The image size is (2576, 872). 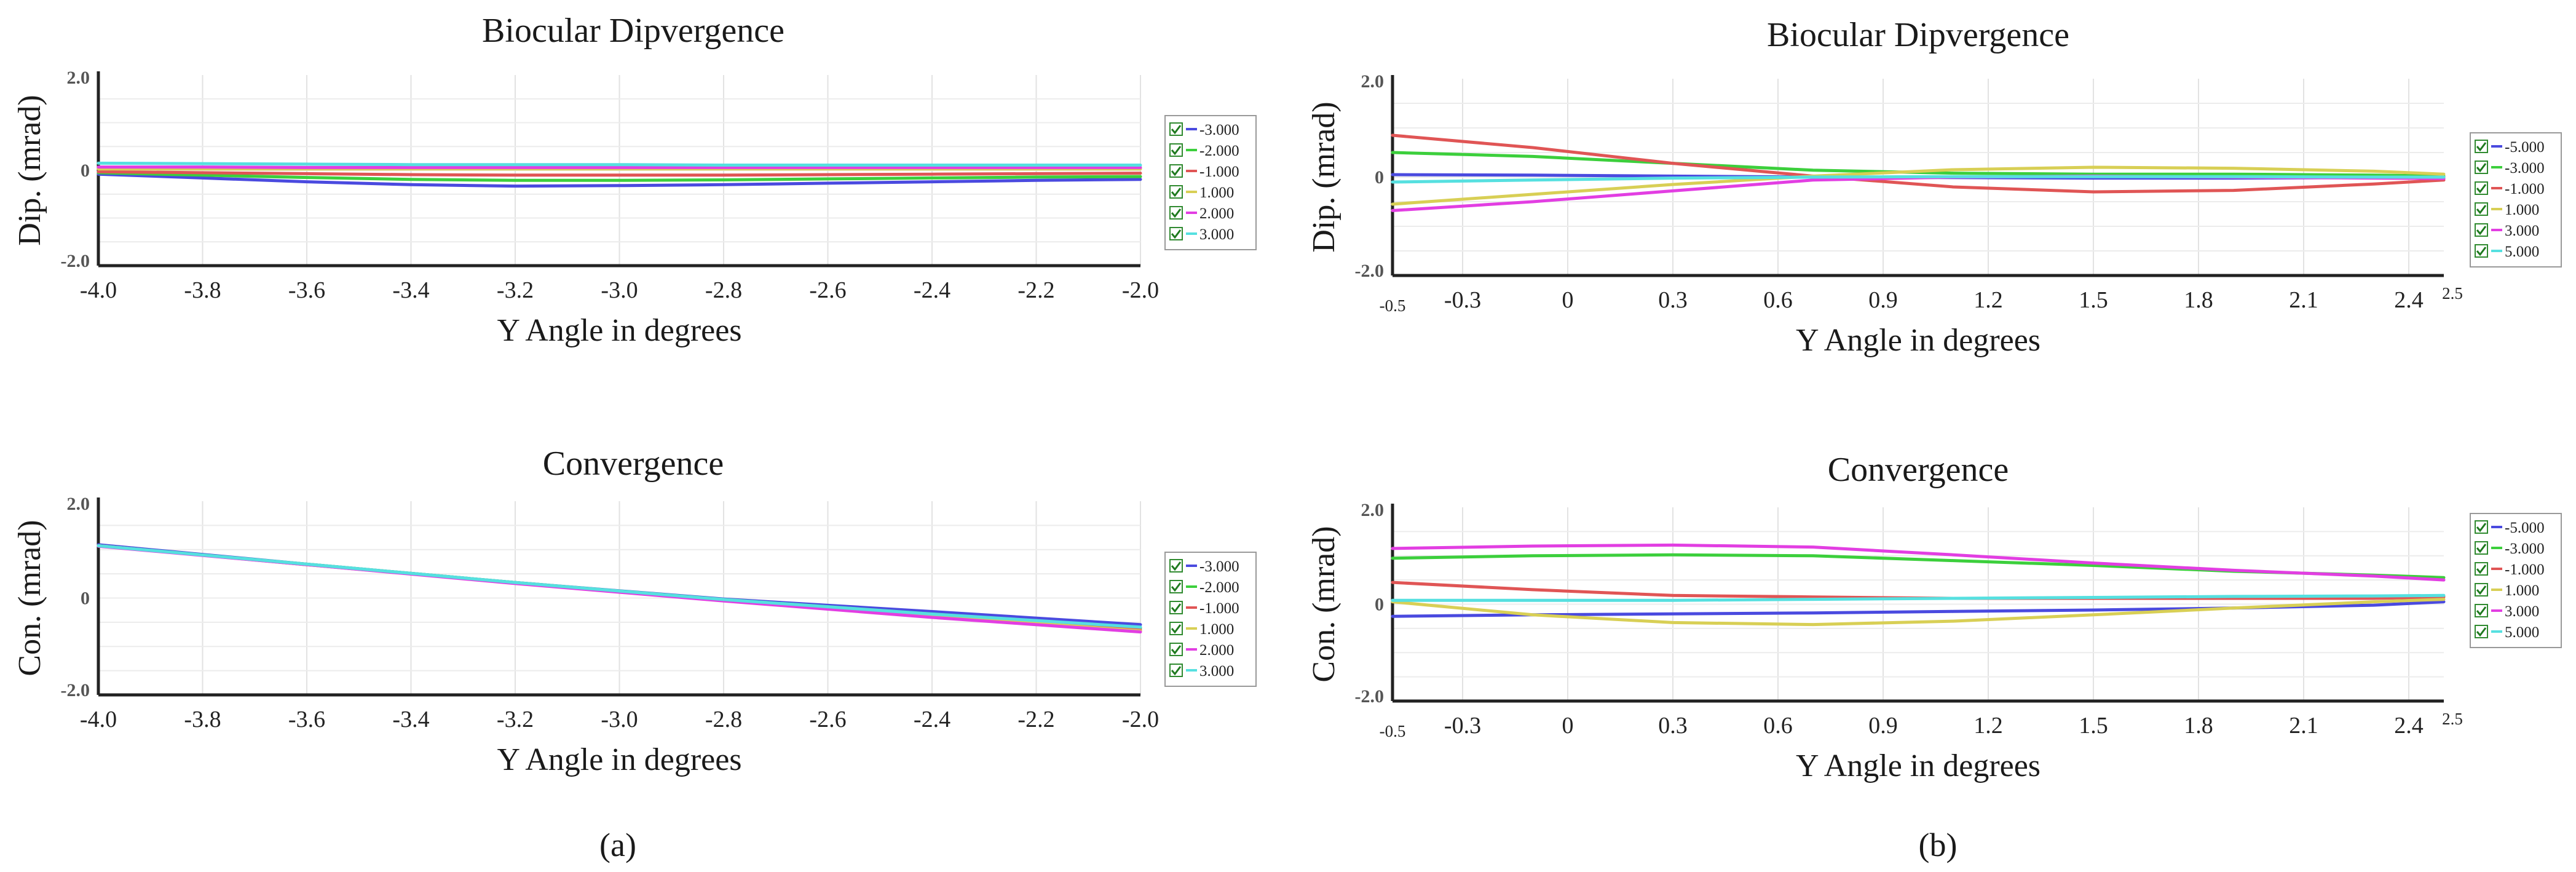 What do you see at coordinates (98, 720) in the screenshot?
I see `x-tick-label: -4.0` at bounding box center [98, 720].